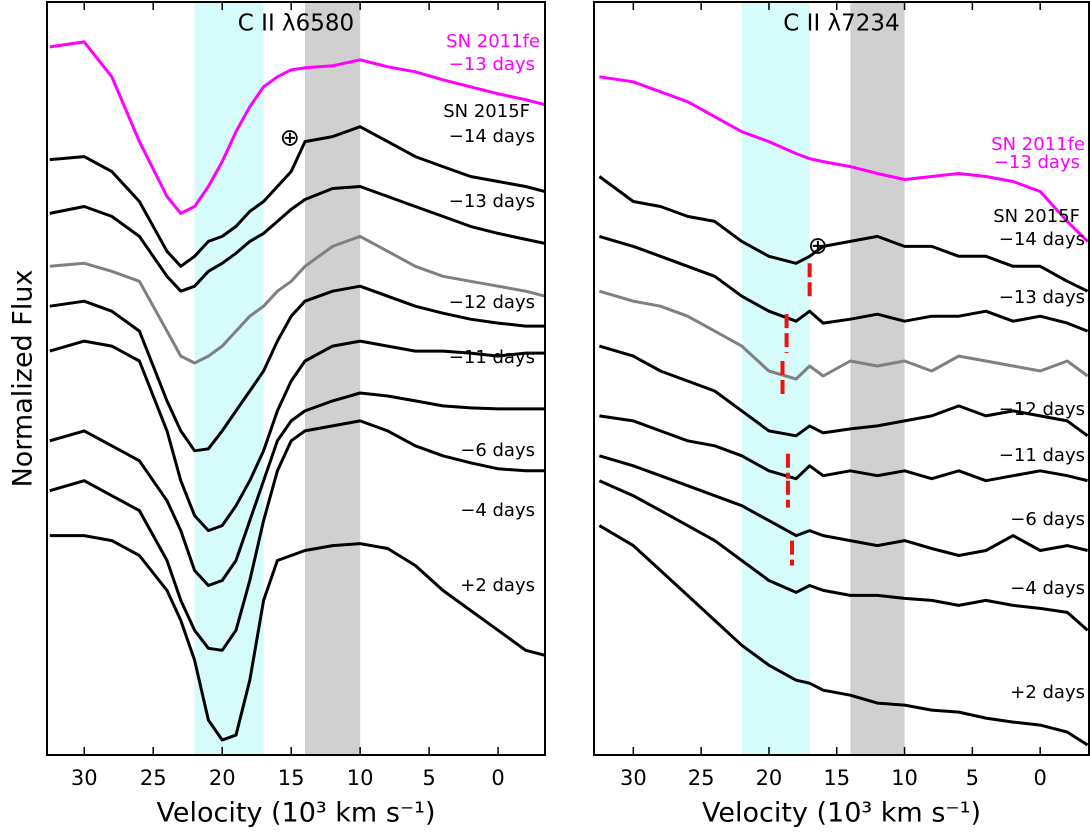  I want to click on chart-title: C II λ6580, so click(296, 24).